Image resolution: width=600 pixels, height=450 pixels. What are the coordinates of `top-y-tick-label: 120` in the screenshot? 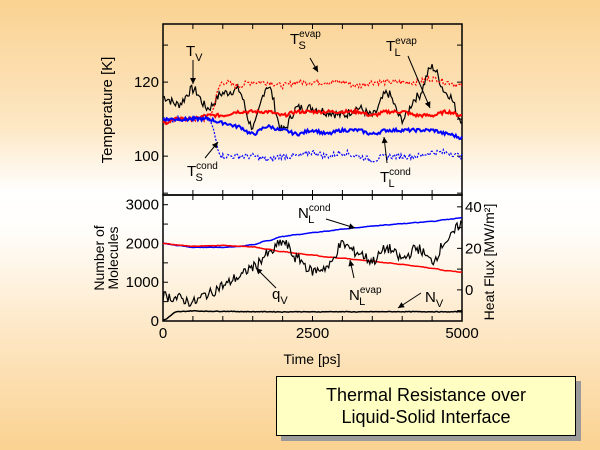 It's located at (146, 82).